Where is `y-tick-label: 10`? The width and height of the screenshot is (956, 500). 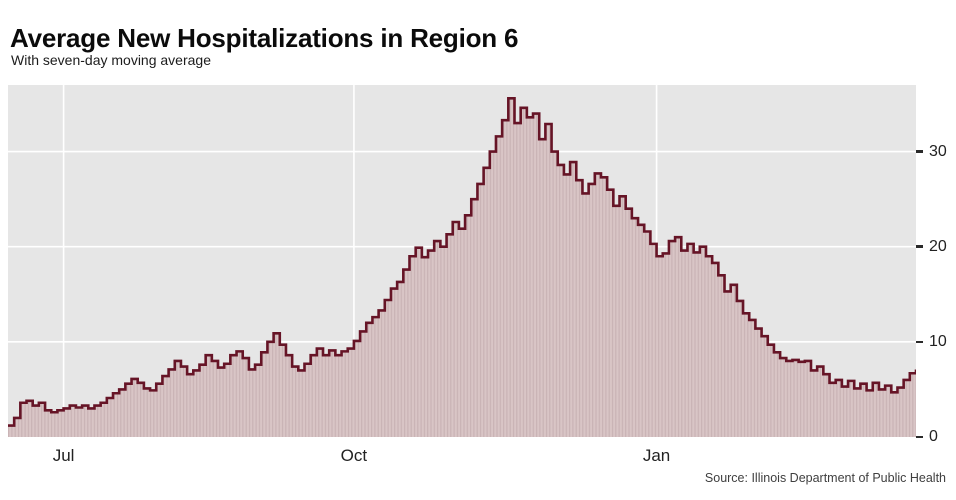 y-tick-label: 10 is located at coordinates (938, 341).